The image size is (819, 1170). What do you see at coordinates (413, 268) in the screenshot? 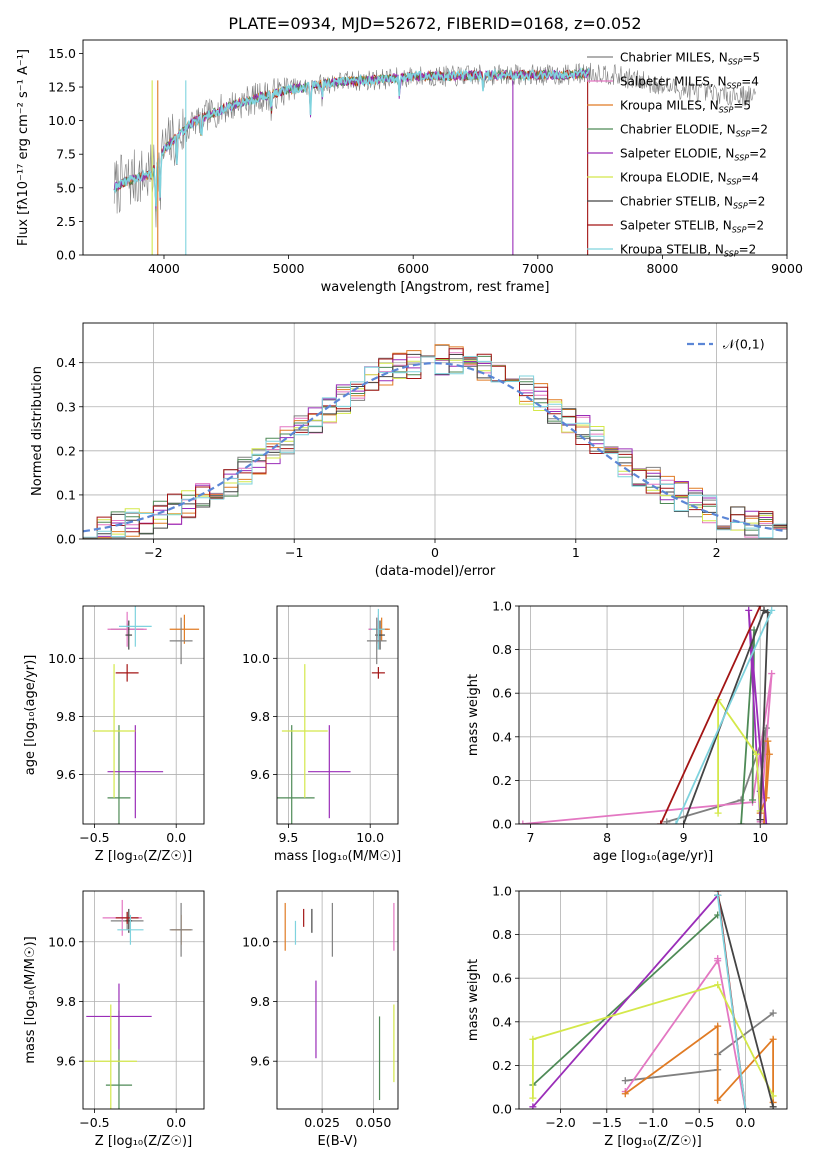
I see `x-tick-label: 6000` at bounding box center [413, 268].